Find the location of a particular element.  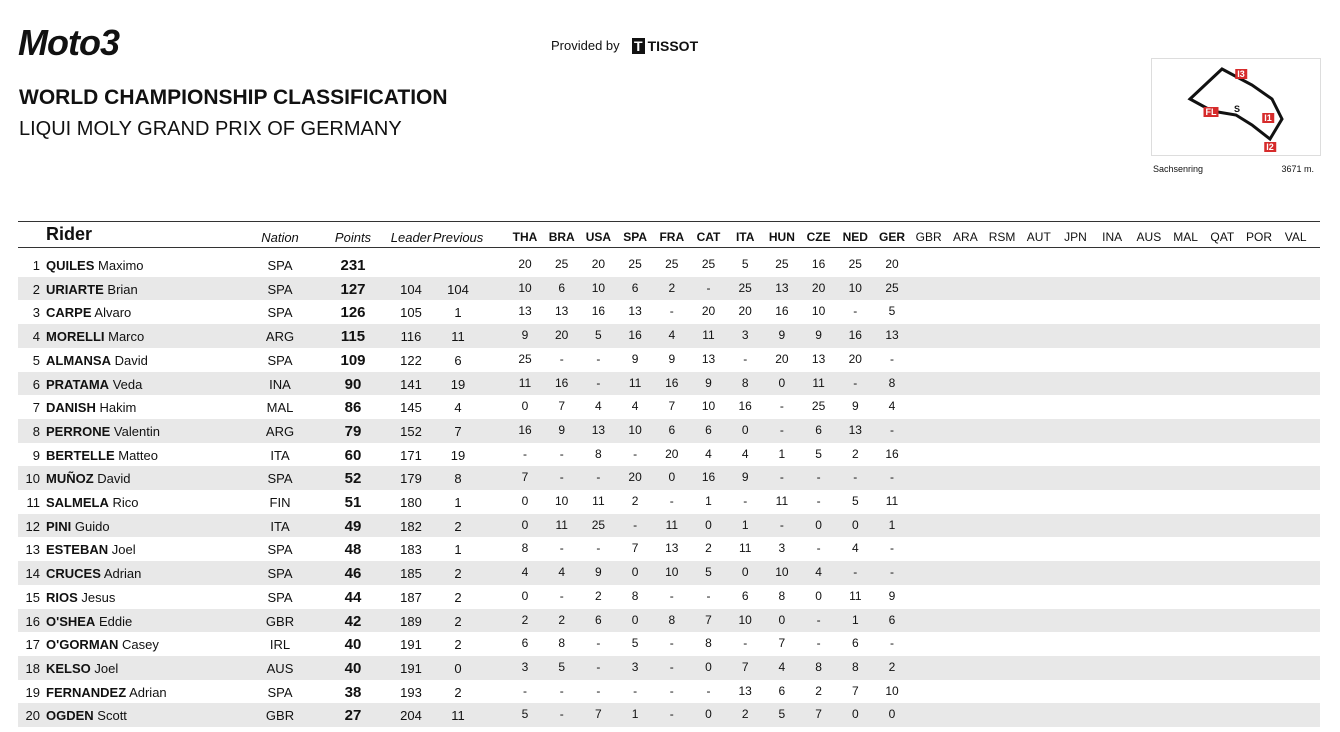

race-header: BRA is located at coordinates (561, 237).